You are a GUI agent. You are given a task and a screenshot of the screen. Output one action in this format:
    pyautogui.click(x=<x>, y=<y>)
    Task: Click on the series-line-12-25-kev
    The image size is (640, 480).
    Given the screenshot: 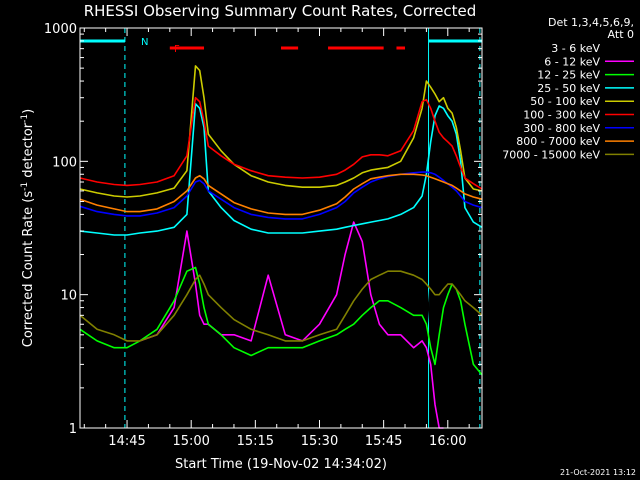 What is the action you would take?
    pyautogui.click(x=281, y=321)
    